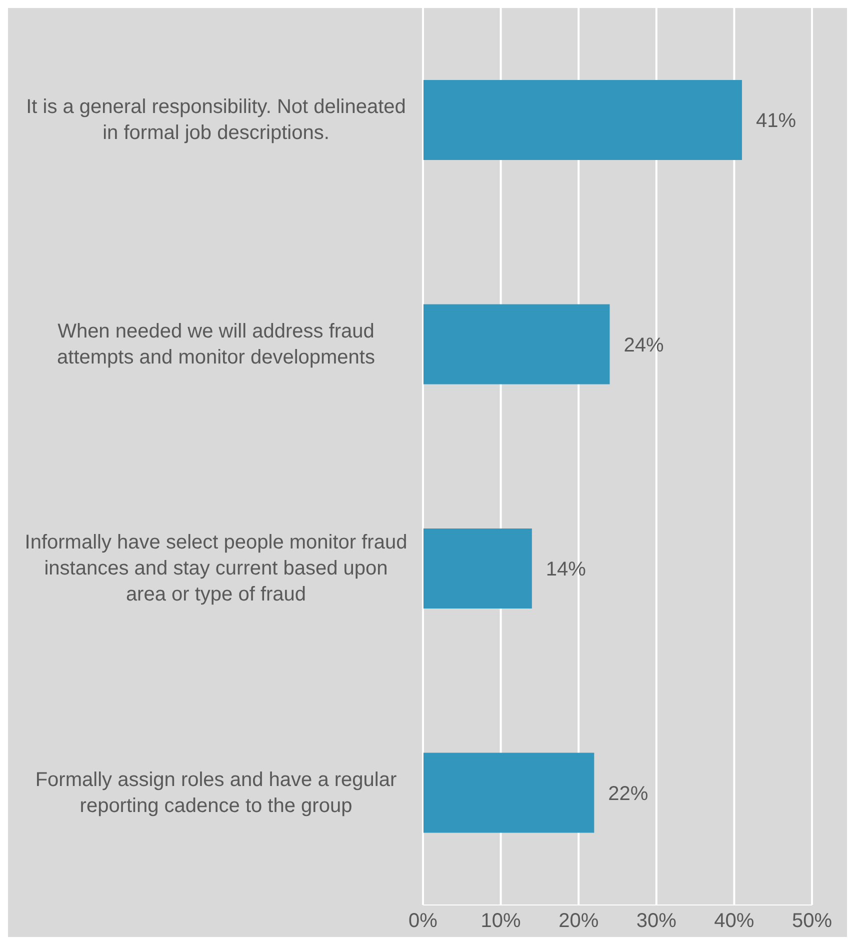  Describe the element at coordinates (216, 120) in the screenshot. I see `y-tick-label: It is a general responsibility. Not delineated in formal job descriptions.` at that location.